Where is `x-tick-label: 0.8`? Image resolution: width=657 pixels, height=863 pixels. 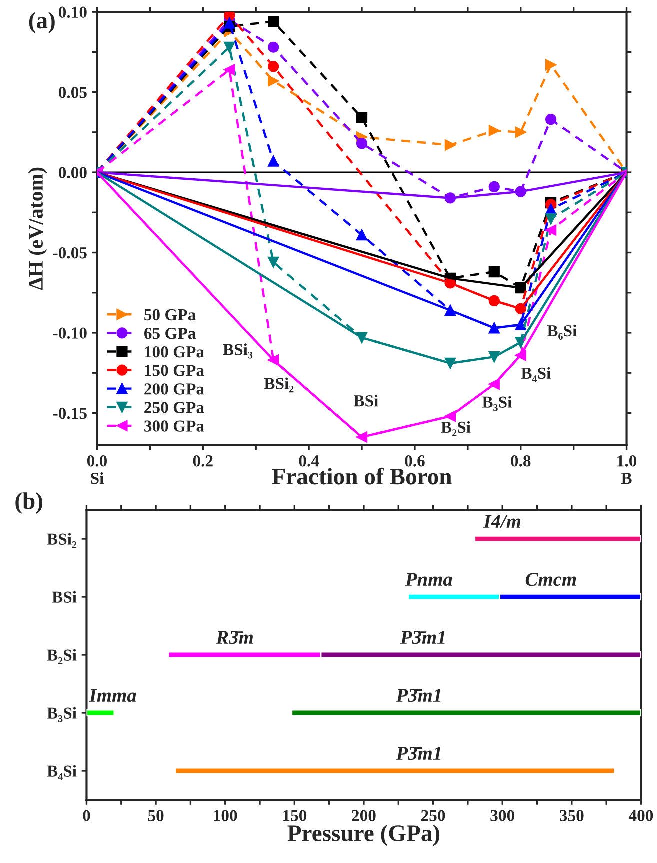
x-tick-label: 0.8 is located at coordinates (521, 461).